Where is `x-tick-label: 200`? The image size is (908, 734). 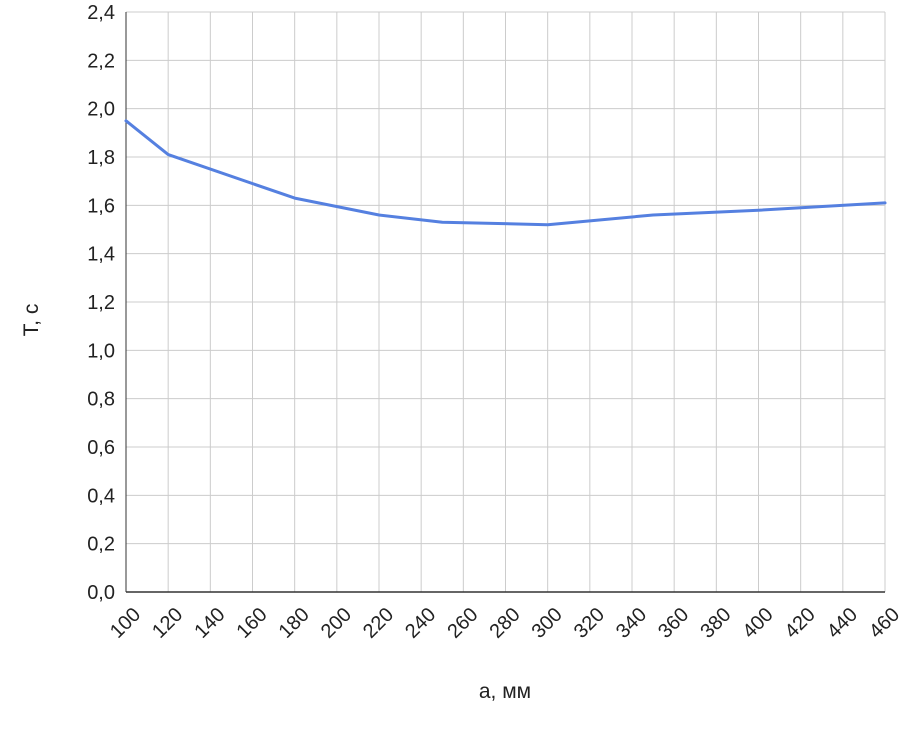 x-tick-label: 200 is located at coordinates (336, 623).